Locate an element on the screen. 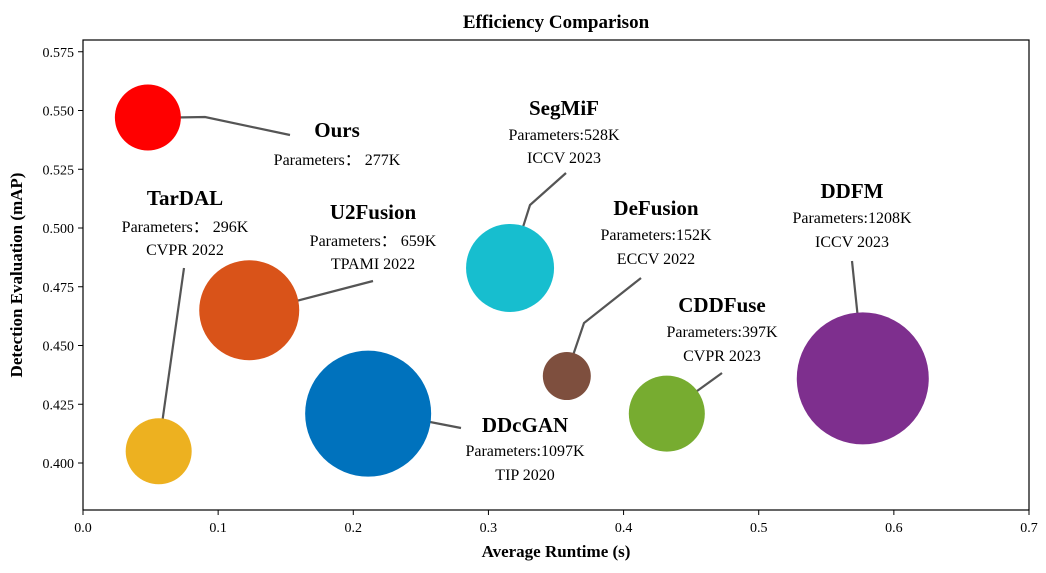  y-tick-label: 0.525 is located at coordinates (59, 170).